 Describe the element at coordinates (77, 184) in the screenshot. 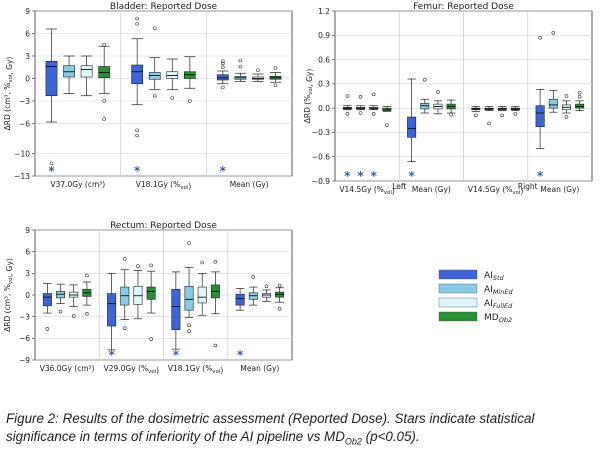

I see `group-label: V37.0Gy (cm³)` at that location.